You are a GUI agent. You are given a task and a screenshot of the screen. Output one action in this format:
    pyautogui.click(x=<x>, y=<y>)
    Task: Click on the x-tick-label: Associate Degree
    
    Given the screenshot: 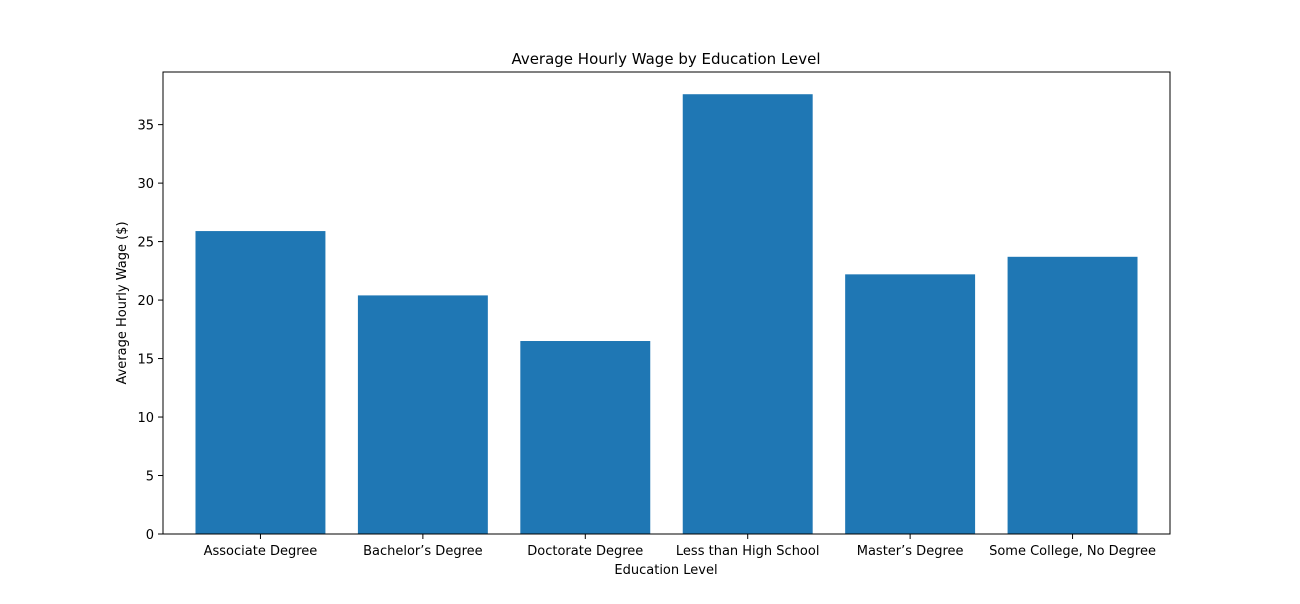 What is the action you would take?
    pyautogui.click(x=261, y=551)
    